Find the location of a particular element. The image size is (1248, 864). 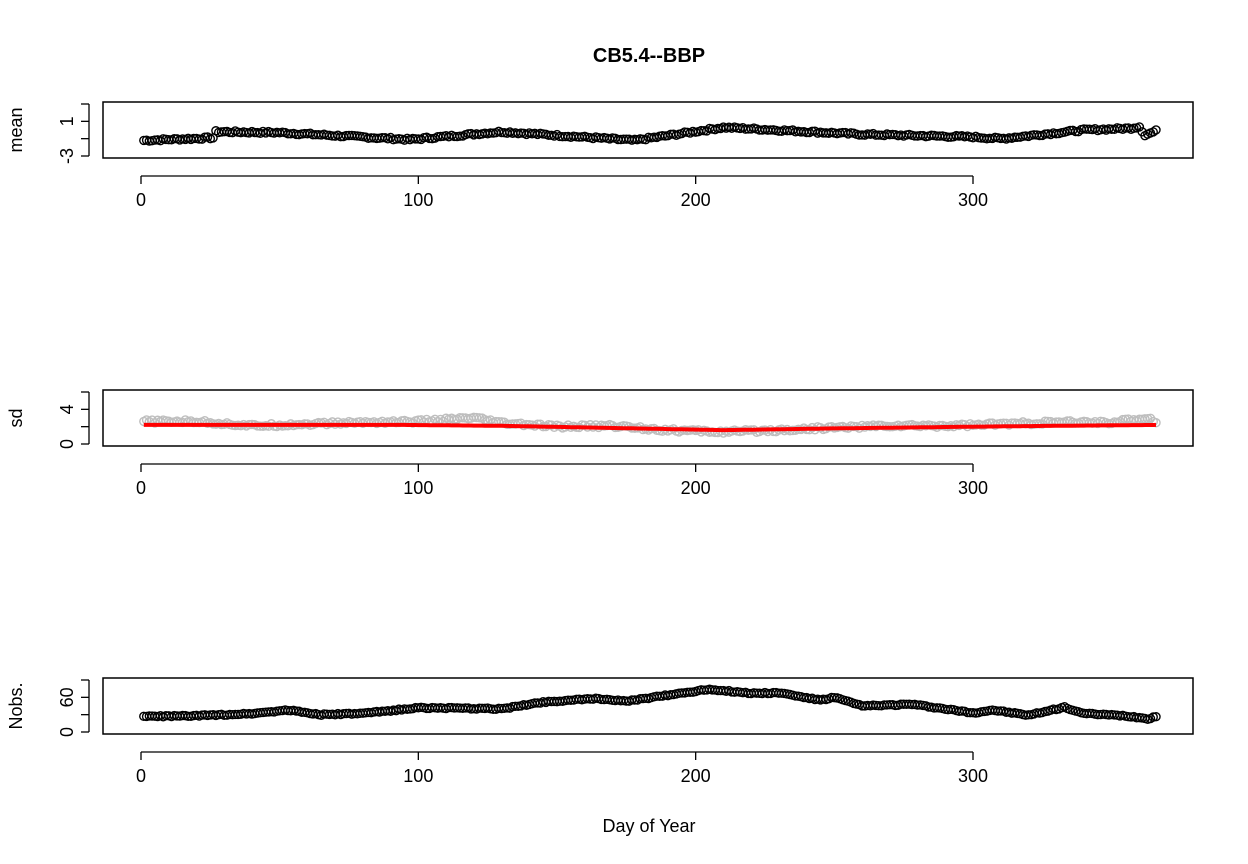

y-tick-label: 1 is located at coordinates (67, 121).